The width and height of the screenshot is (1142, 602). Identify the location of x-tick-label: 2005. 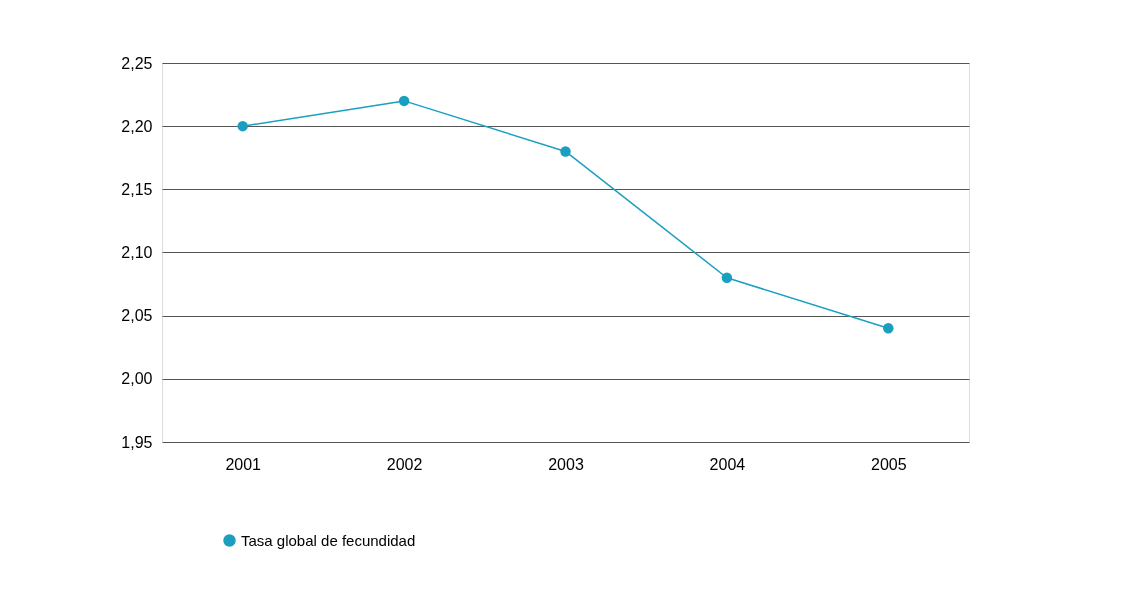
(889, 464).